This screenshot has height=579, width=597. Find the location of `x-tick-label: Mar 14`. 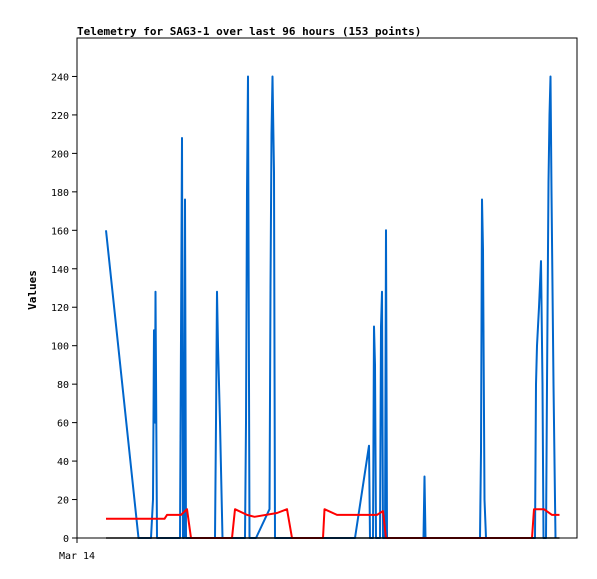

x-tick-label: Mar 14 is located at coordinates (77, 556).